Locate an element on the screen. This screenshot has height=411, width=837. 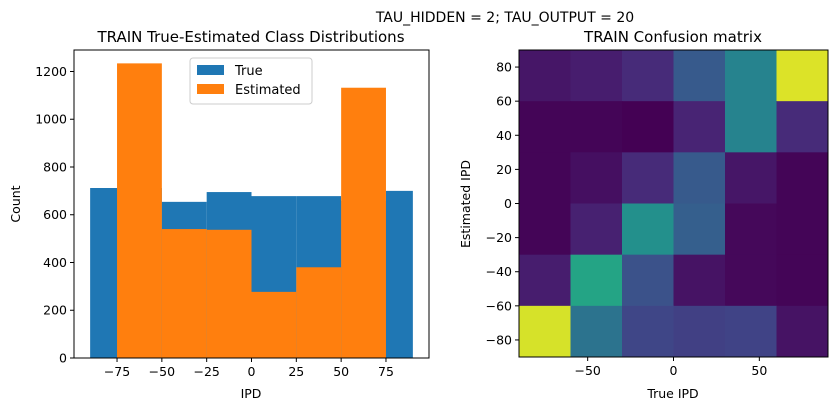
confusion-matrix-y-ticks: −80 −60 −40 −20 0 20 40 60 80 is located at coordinates (502, 203).